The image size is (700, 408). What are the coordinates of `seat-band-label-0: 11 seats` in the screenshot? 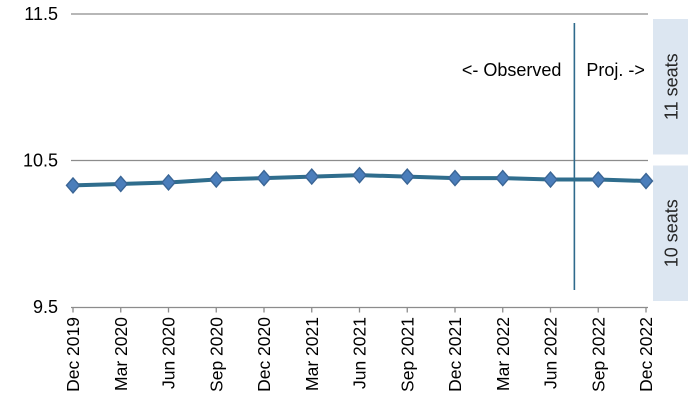 It's located at (672, 86).